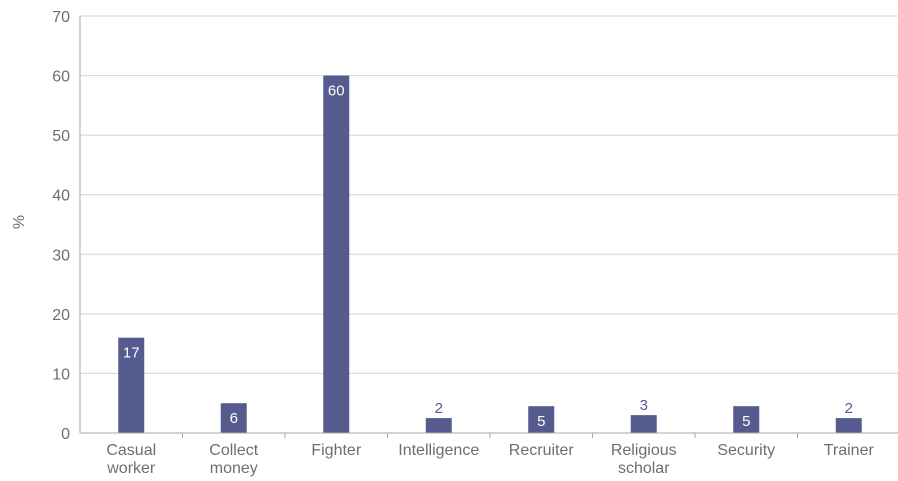  Describe the element at coordinates (131, 459) in the screenshot. I see `x-tick-label: Casual worker` at that location.